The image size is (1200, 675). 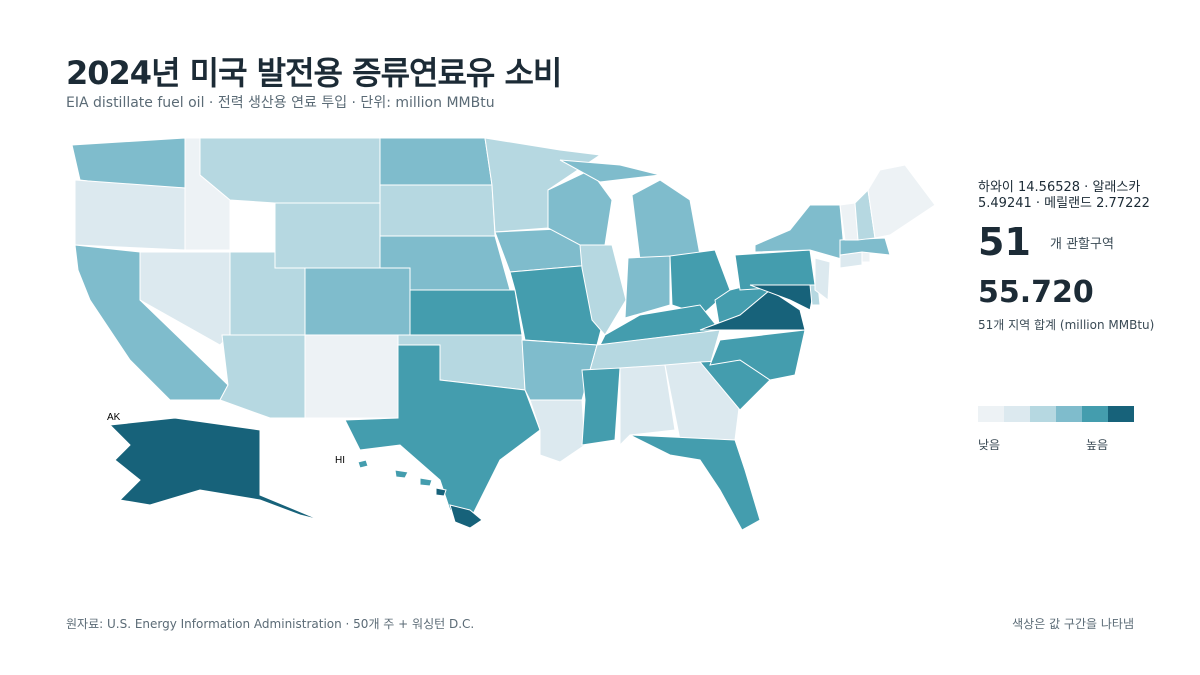 I want to click on total: 55.720, so click(x=1036, y=292).